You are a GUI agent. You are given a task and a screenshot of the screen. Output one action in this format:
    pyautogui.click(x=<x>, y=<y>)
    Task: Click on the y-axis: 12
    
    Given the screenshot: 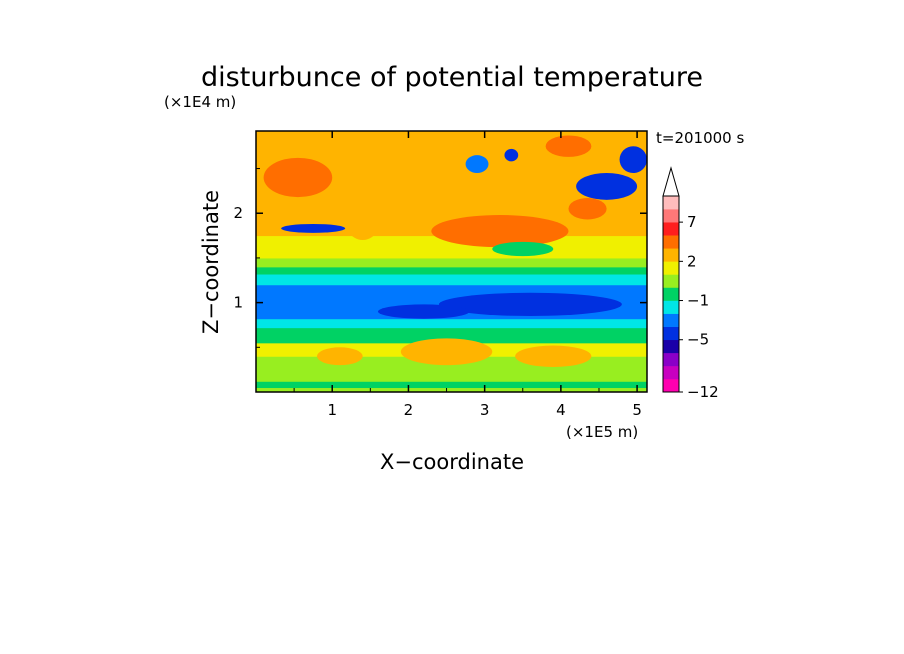 What is the action you would take?
    pyautogui.click(x=440, y=258)
    